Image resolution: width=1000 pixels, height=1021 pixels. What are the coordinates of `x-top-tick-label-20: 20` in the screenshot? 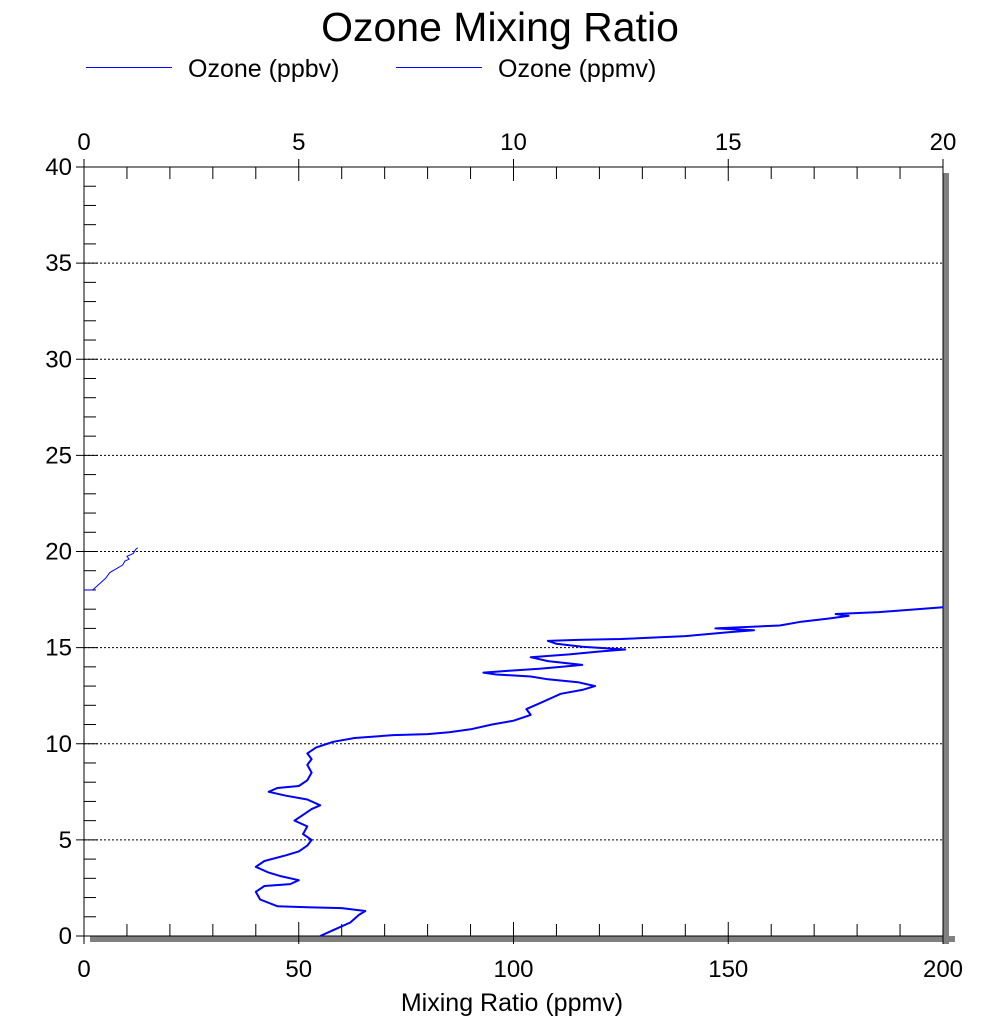 It's located at (943, 142).